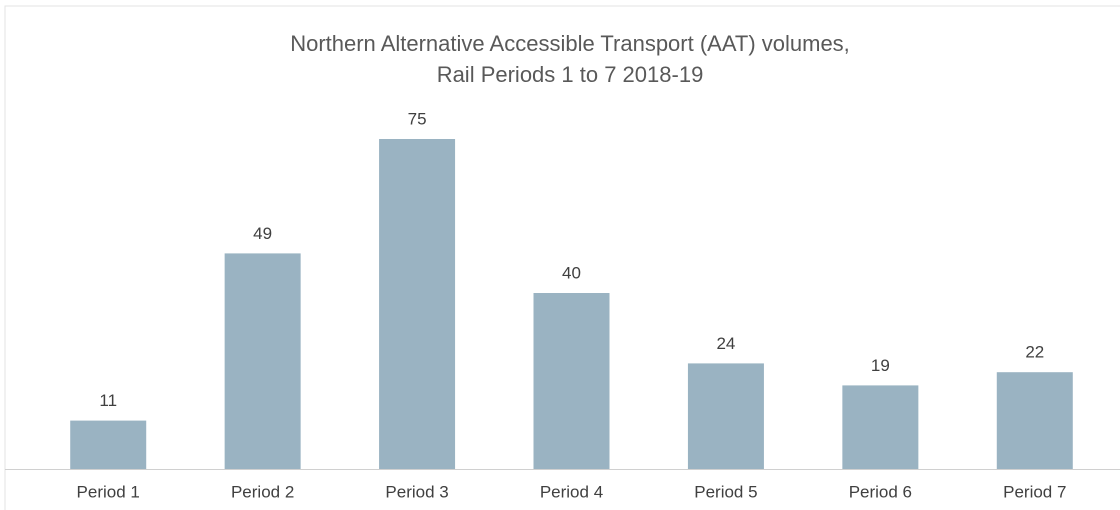 The height and width of the screenshot is (510, 1120). I want to click on data-label: 24, so click(725, 343).